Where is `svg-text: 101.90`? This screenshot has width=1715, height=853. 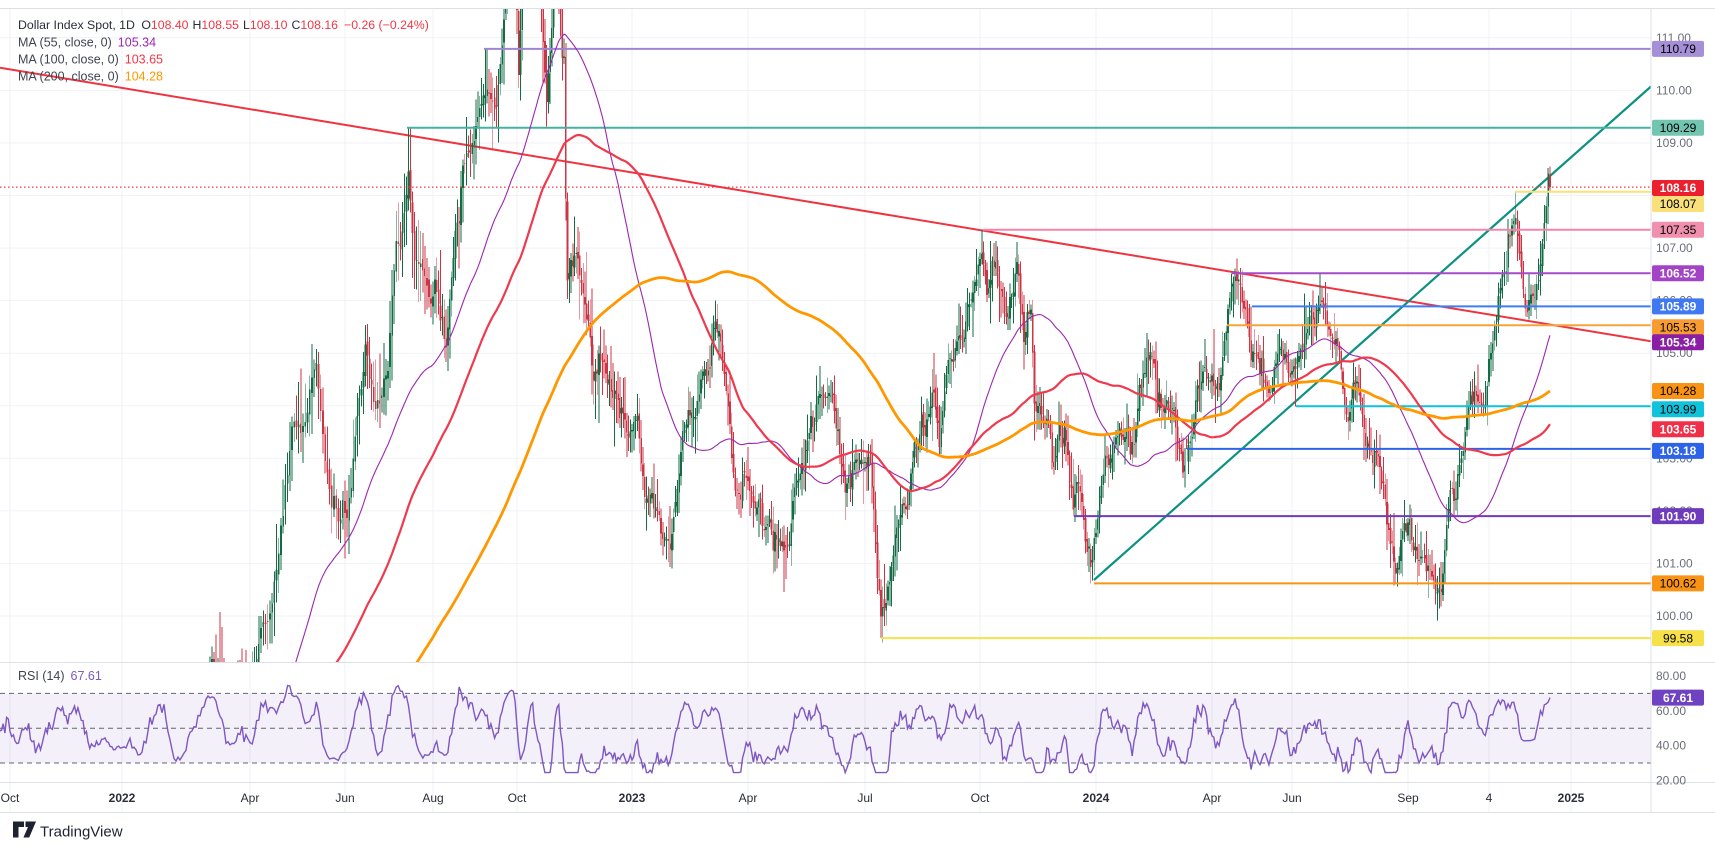
svg-text: 101.90 is located at coordinates (1678, 516).